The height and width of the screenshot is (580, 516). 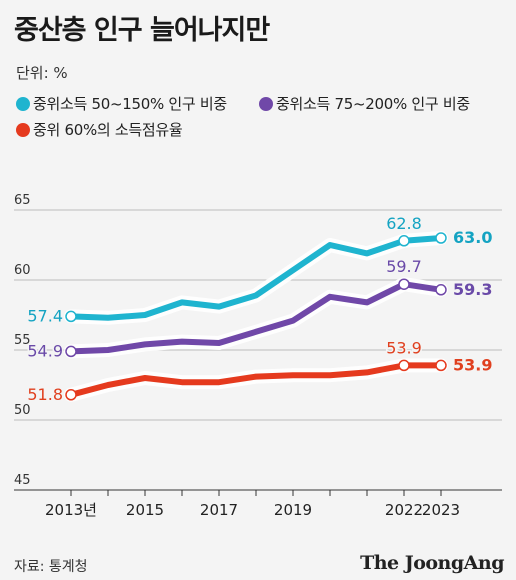 I want to click on chart-title: 중산층 인구 늘어나지만, so click(x=142, y=30).